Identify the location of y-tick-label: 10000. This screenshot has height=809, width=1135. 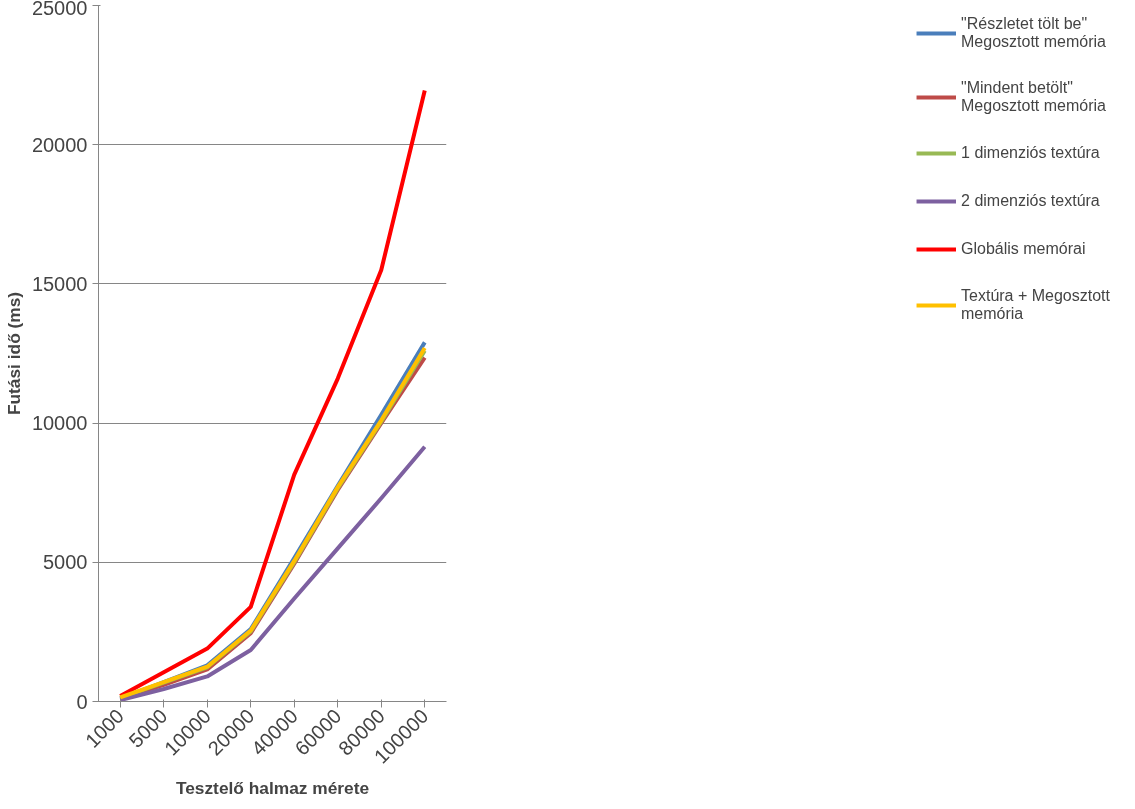
(59, 423).